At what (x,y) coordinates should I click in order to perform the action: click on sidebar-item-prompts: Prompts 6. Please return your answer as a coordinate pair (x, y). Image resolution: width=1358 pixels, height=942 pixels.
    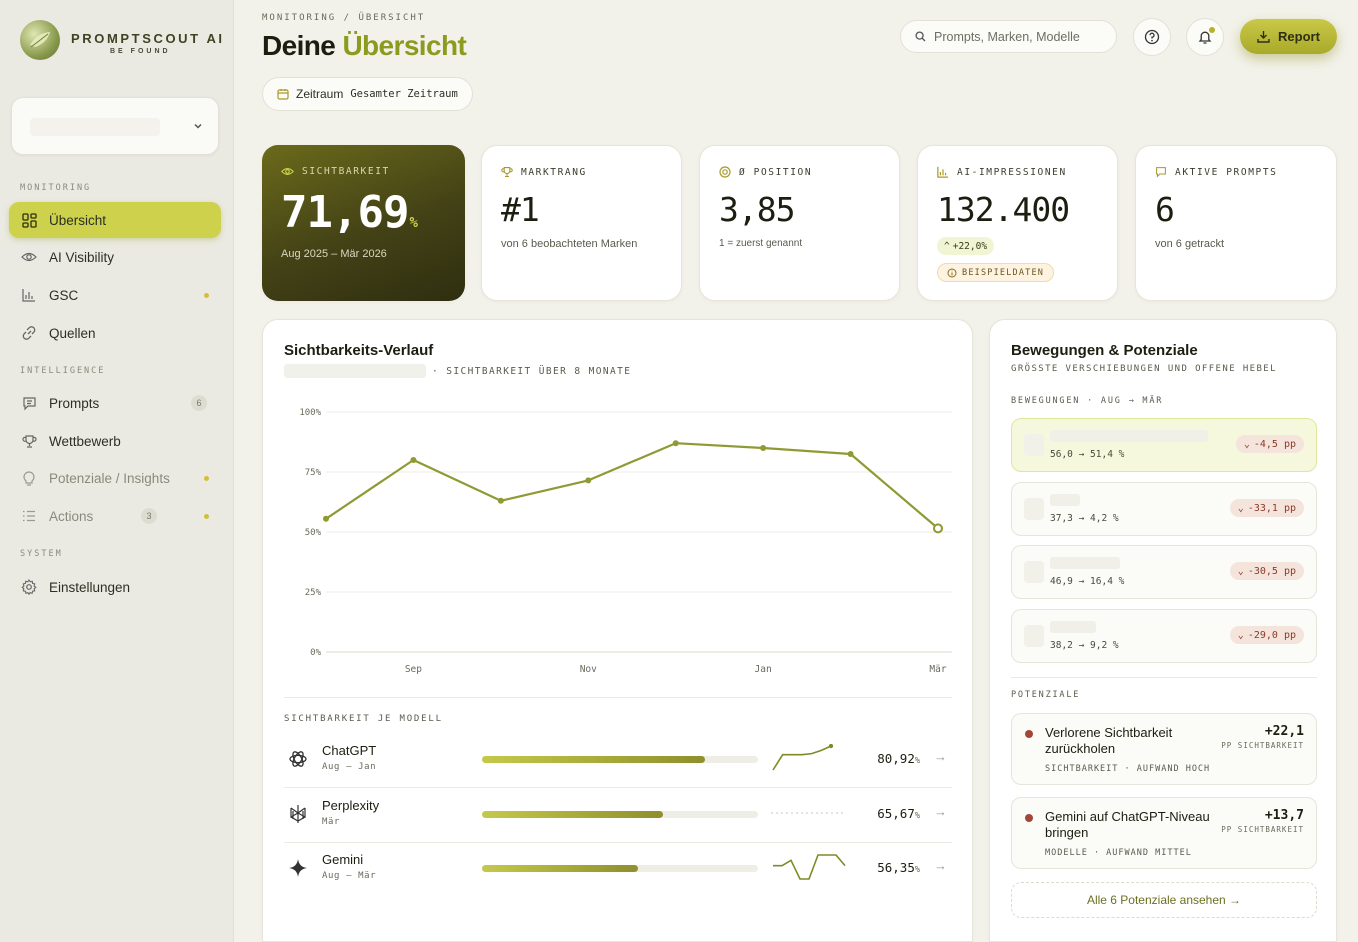
    Looking at the image, I should click on (115, 403).